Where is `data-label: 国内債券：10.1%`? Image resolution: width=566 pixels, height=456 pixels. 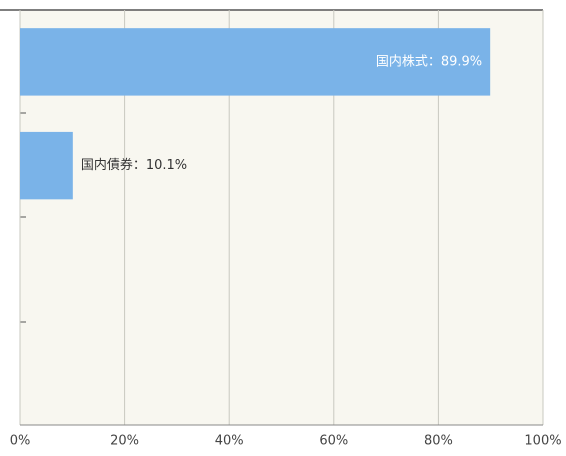
data-label: 国内債券：10.1% is located at coordinates (134, 165).